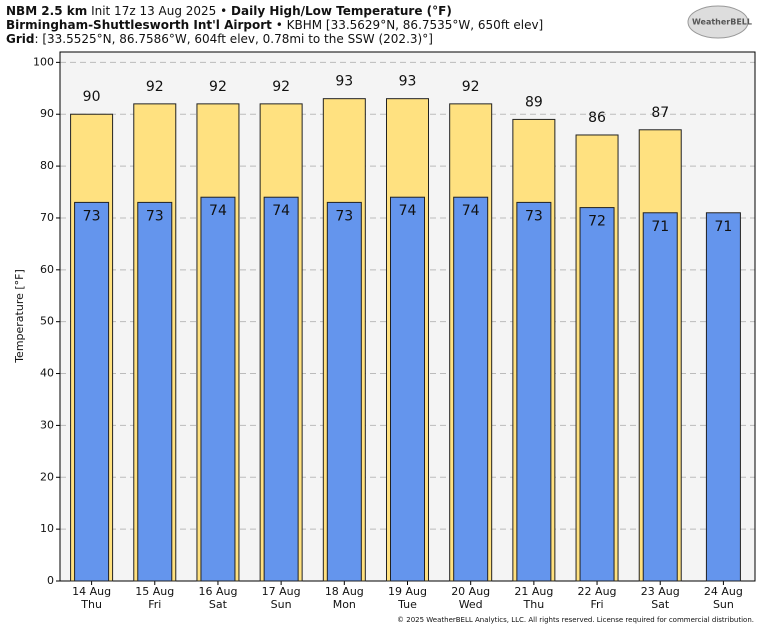 This screenshot has width=768, height=635. What do you see at coordinates (723, 591) in the screenshot?
I see `x-tick-label: 24 Aug` at bounding box center [723, 591].